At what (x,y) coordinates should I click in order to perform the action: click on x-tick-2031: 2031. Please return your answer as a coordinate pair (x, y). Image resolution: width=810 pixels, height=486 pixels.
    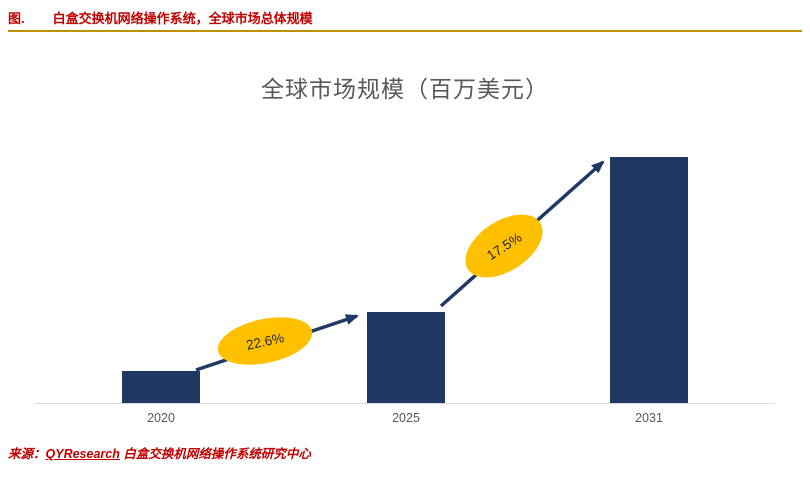
    Looking at the image, I should click on (649, 418).